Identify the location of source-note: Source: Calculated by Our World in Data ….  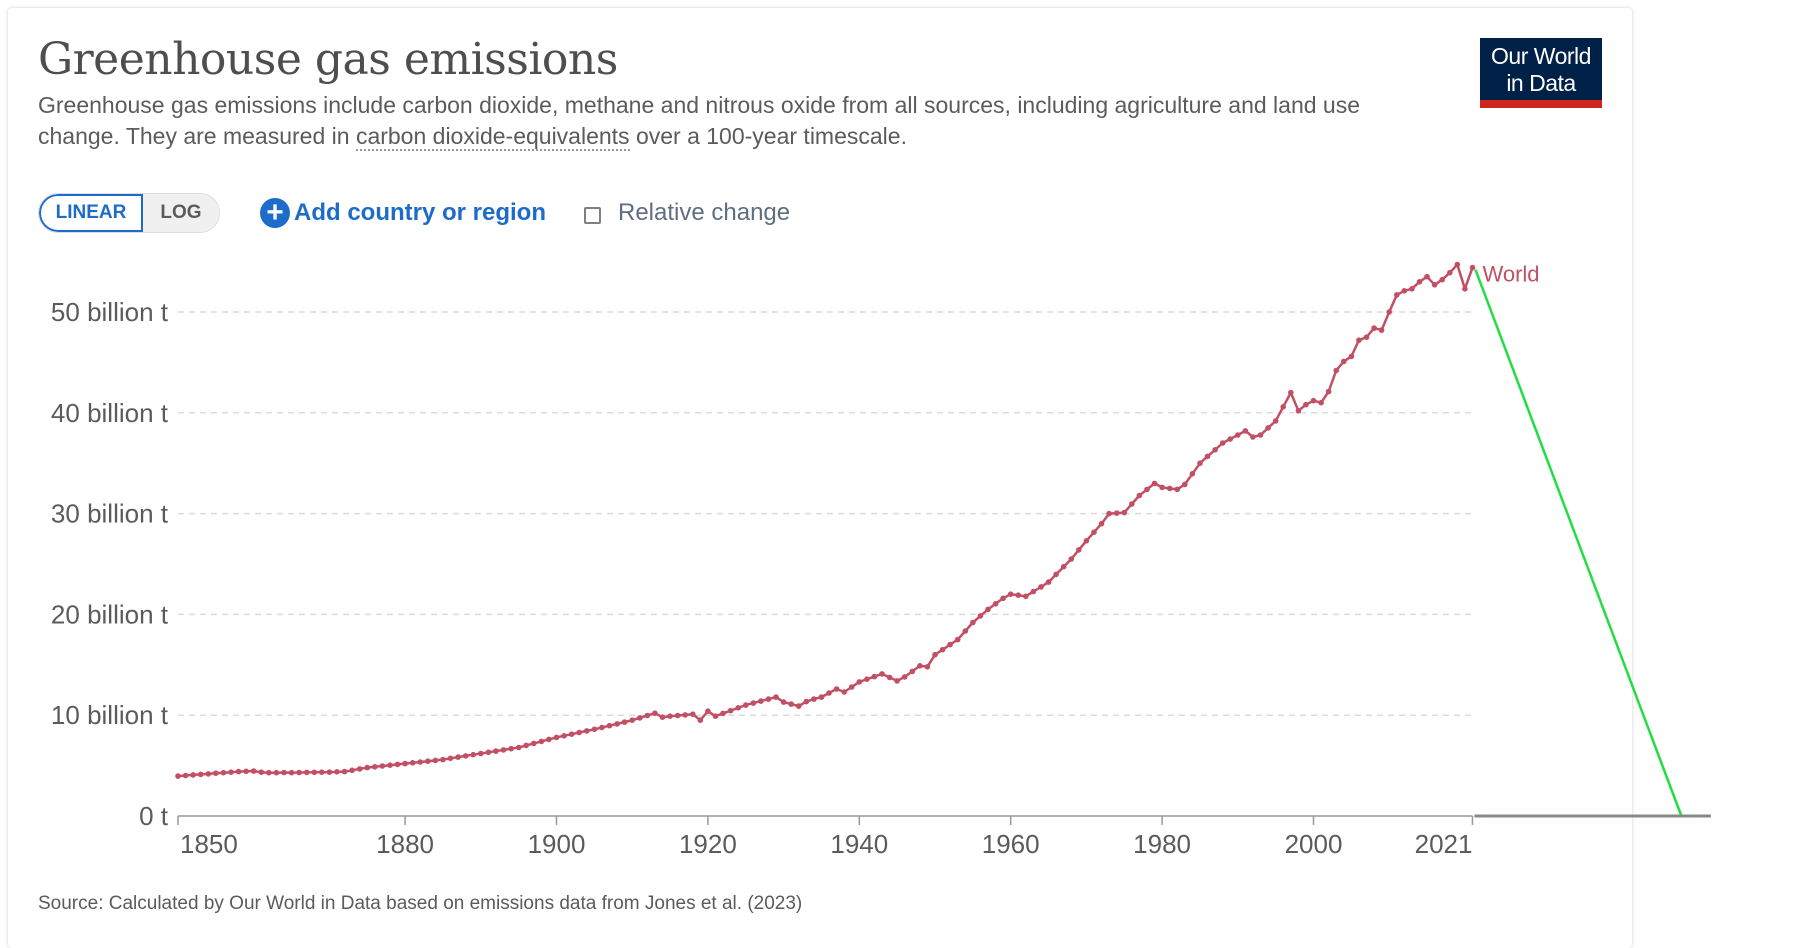
(420, 903).